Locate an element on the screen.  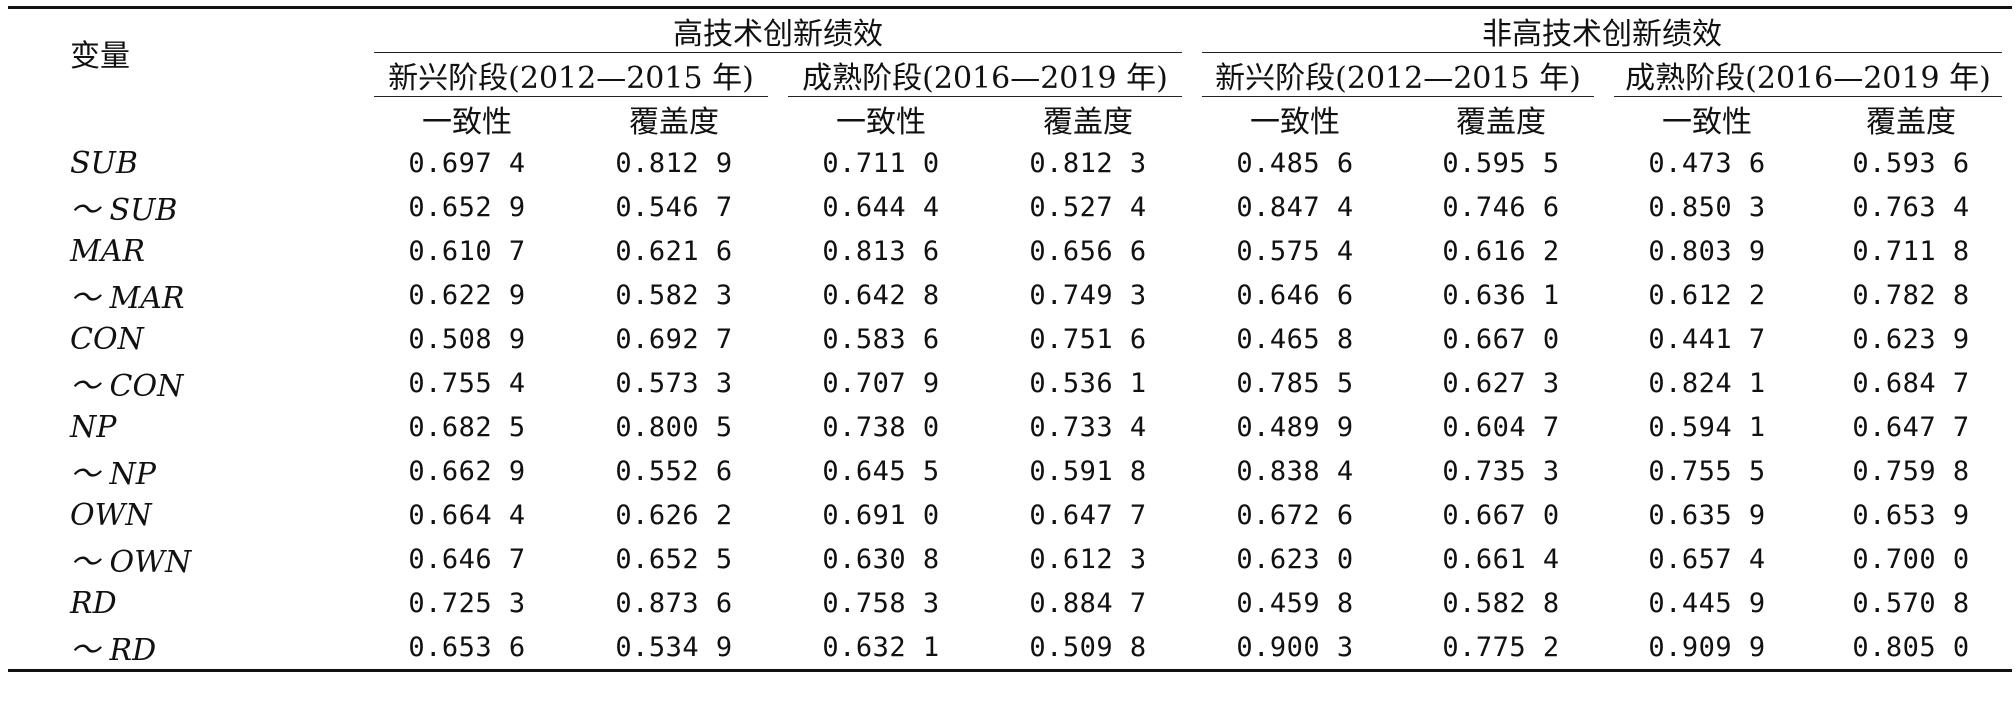
stage-header-mature: 成熟阶段(2016—2019 年) is located at coordinates (985, 75).